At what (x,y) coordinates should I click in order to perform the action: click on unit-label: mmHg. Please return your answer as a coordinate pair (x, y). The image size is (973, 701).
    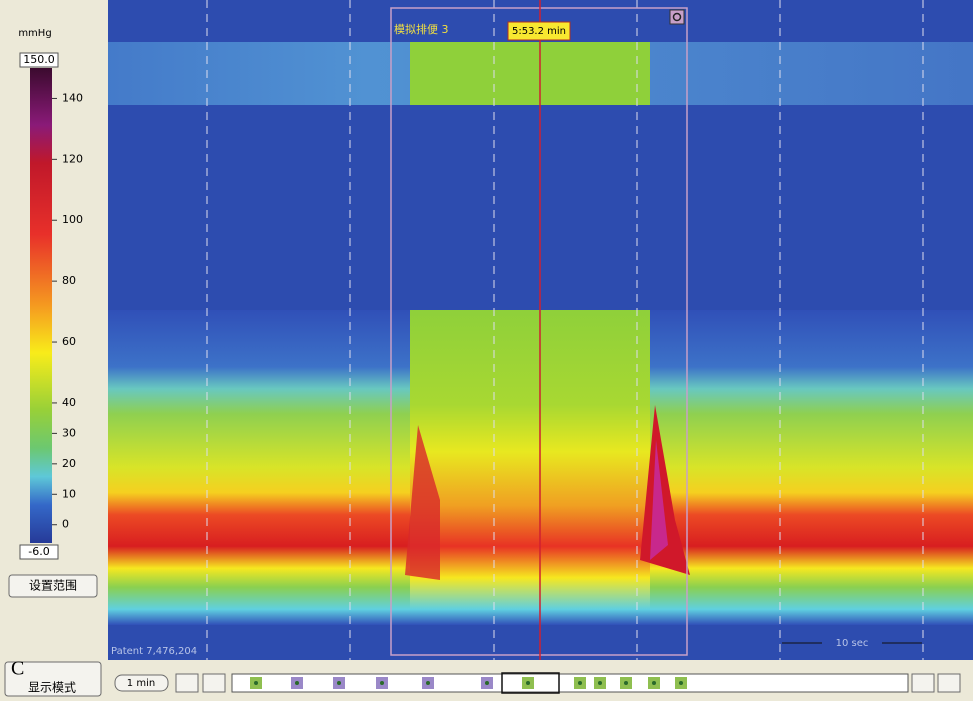
    Looking at the image, I should click on (34, 33).